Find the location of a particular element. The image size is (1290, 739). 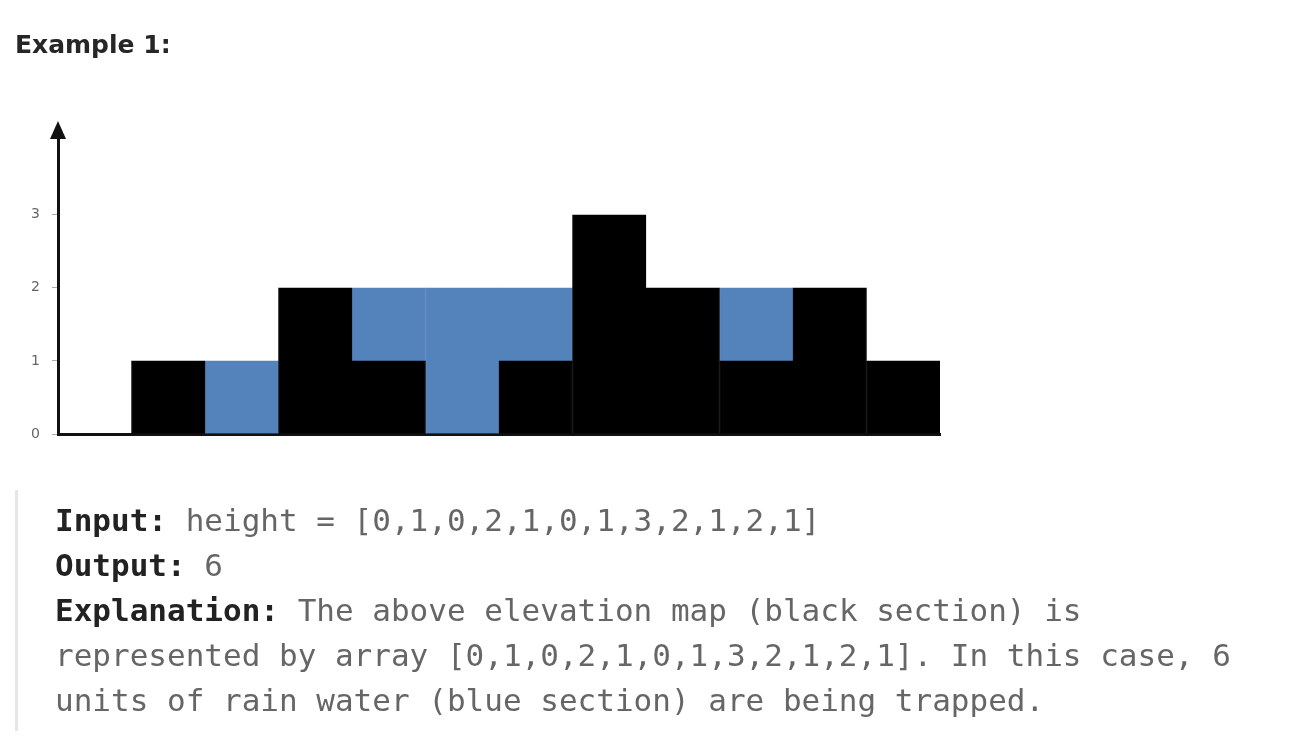

text: Input: height = [0,1,0,2,1,0,1,3,2,1,2,1] is located at coordinates (438, 520).